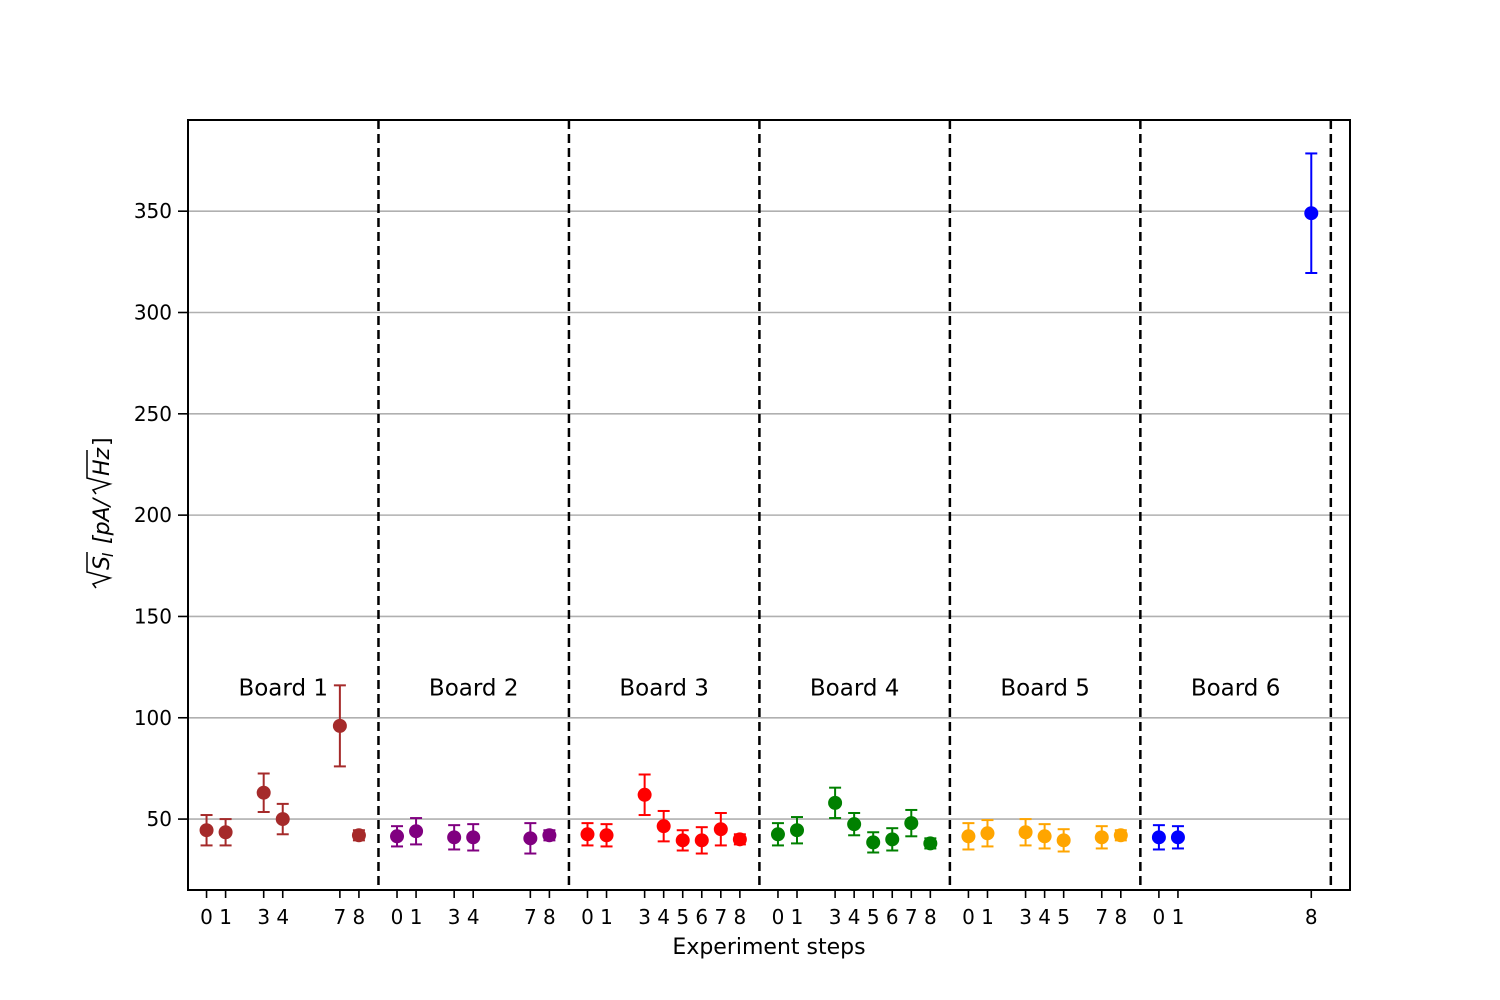 This screenshot has height=1000, width=1500. What do you see at coordinates (102, 520) in the screenshot?
I see `y-axis-label-units: [pA/` at bounding box center [102, 520].